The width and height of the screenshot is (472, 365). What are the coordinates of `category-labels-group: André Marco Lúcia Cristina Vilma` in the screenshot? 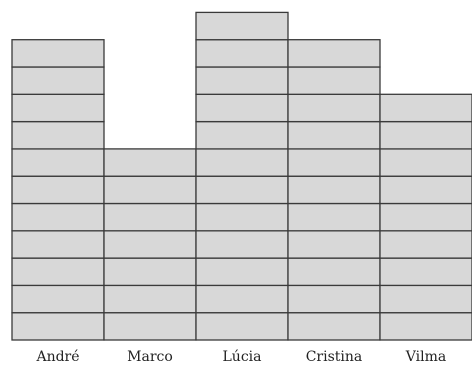 It's located at (240, 357).